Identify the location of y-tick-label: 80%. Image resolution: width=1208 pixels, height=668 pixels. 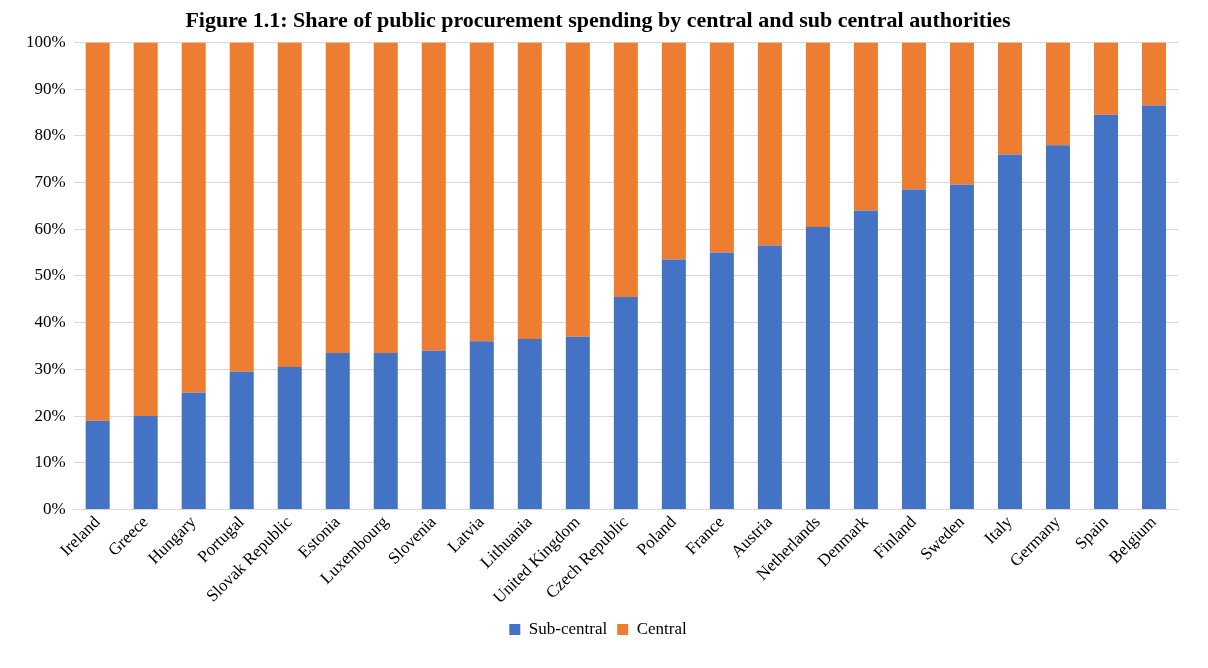
(50, 135).